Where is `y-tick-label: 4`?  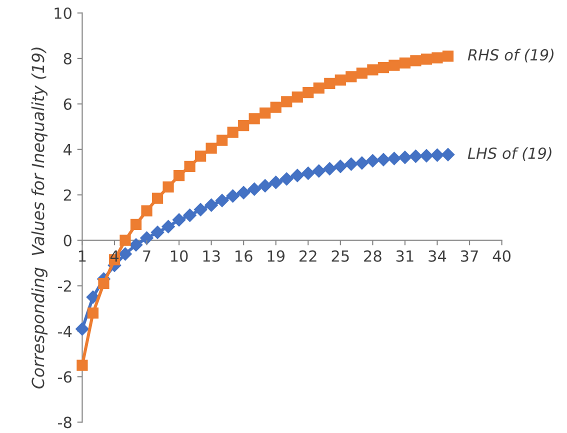
y-tick-label: 4 is located at coordinates (68, 150).